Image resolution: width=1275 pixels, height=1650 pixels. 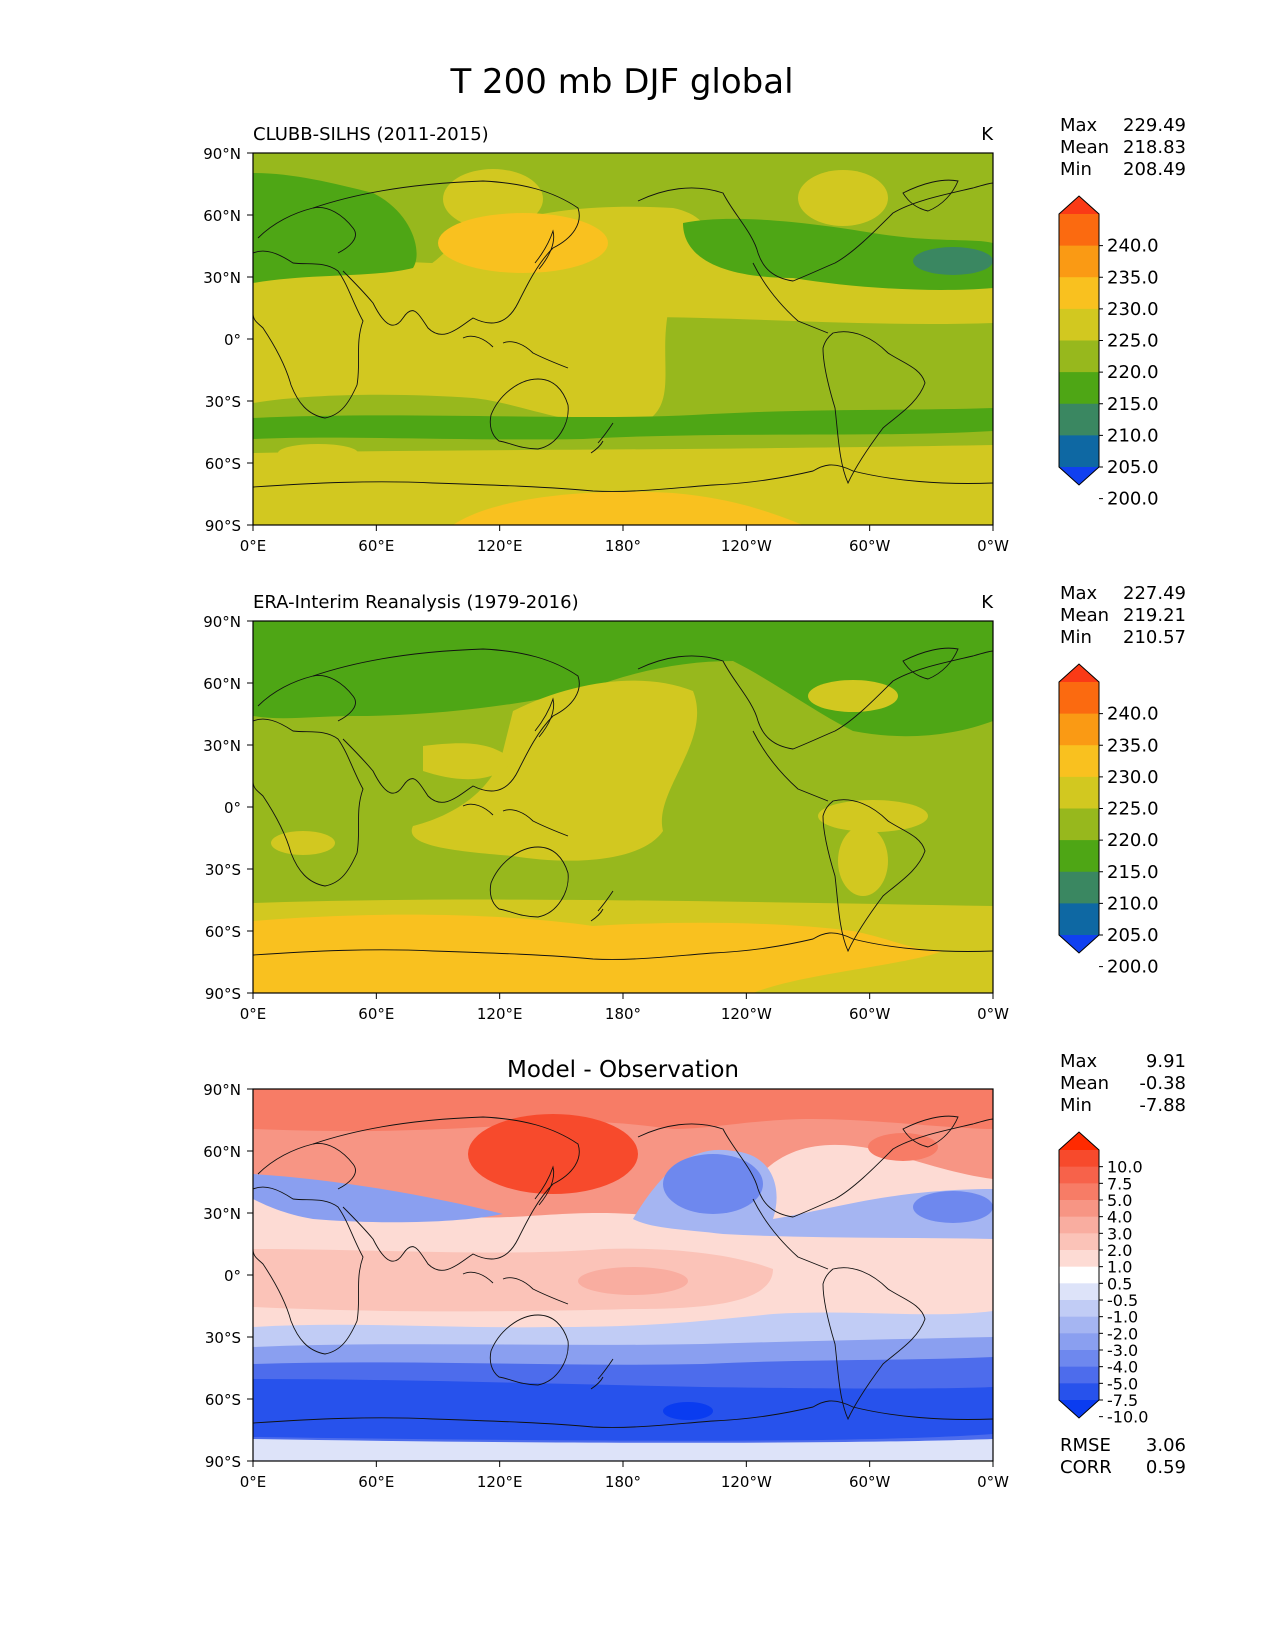 I want to click on lon-label: 180°, so click(x=623, y=1014).